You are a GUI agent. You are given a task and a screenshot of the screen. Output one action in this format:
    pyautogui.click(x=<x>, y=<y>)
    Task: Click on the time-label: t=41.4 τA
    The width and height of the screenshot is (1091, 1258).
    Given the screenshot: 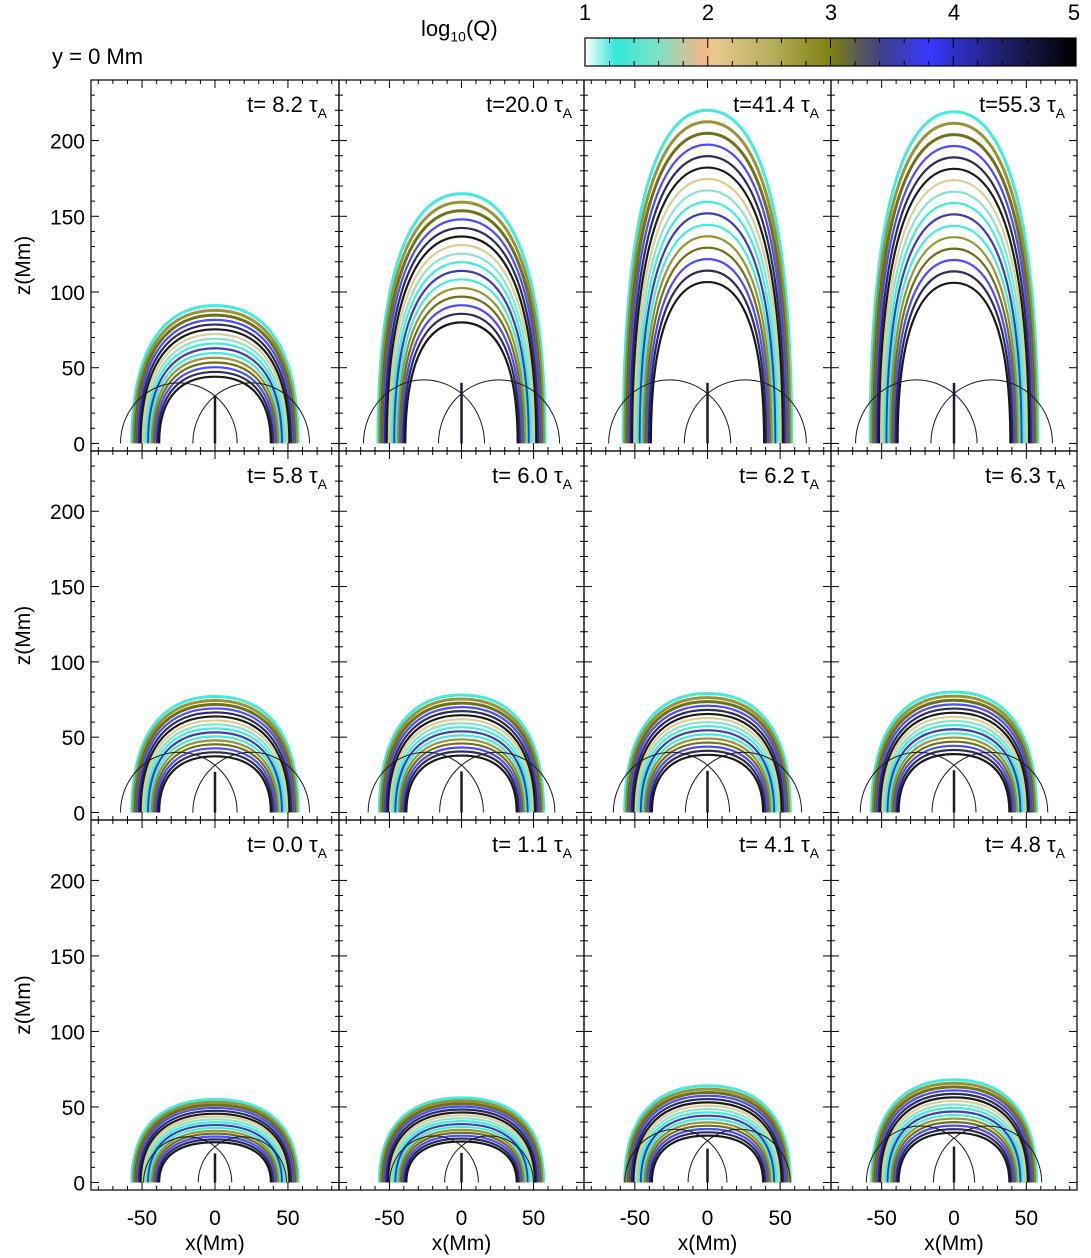 What is the action you would take?
    pyautogui.click(x=776, y=106)
    